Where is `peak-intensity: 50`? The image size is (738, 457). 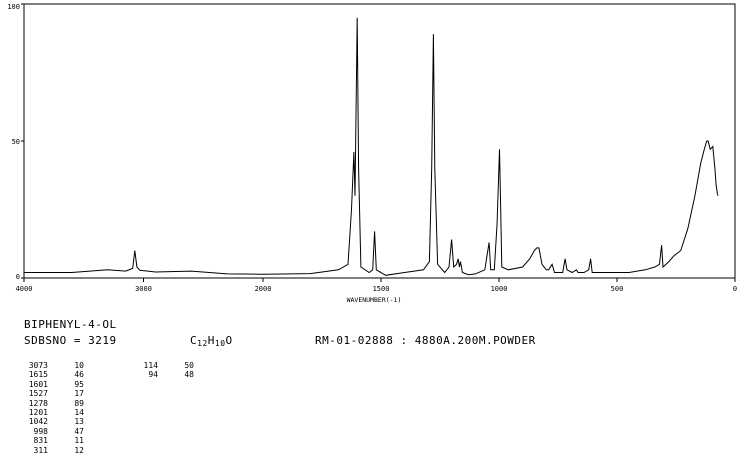 peak-intensity: 50 is located at coordinates (189, 365).